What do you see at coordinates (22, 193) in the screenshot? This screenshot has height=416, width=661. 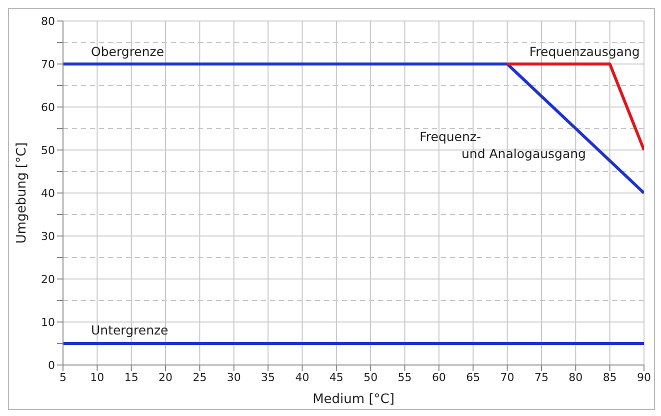 I see `y-axis-title: Umgebung [°C]` at bounding box center [22, 193].